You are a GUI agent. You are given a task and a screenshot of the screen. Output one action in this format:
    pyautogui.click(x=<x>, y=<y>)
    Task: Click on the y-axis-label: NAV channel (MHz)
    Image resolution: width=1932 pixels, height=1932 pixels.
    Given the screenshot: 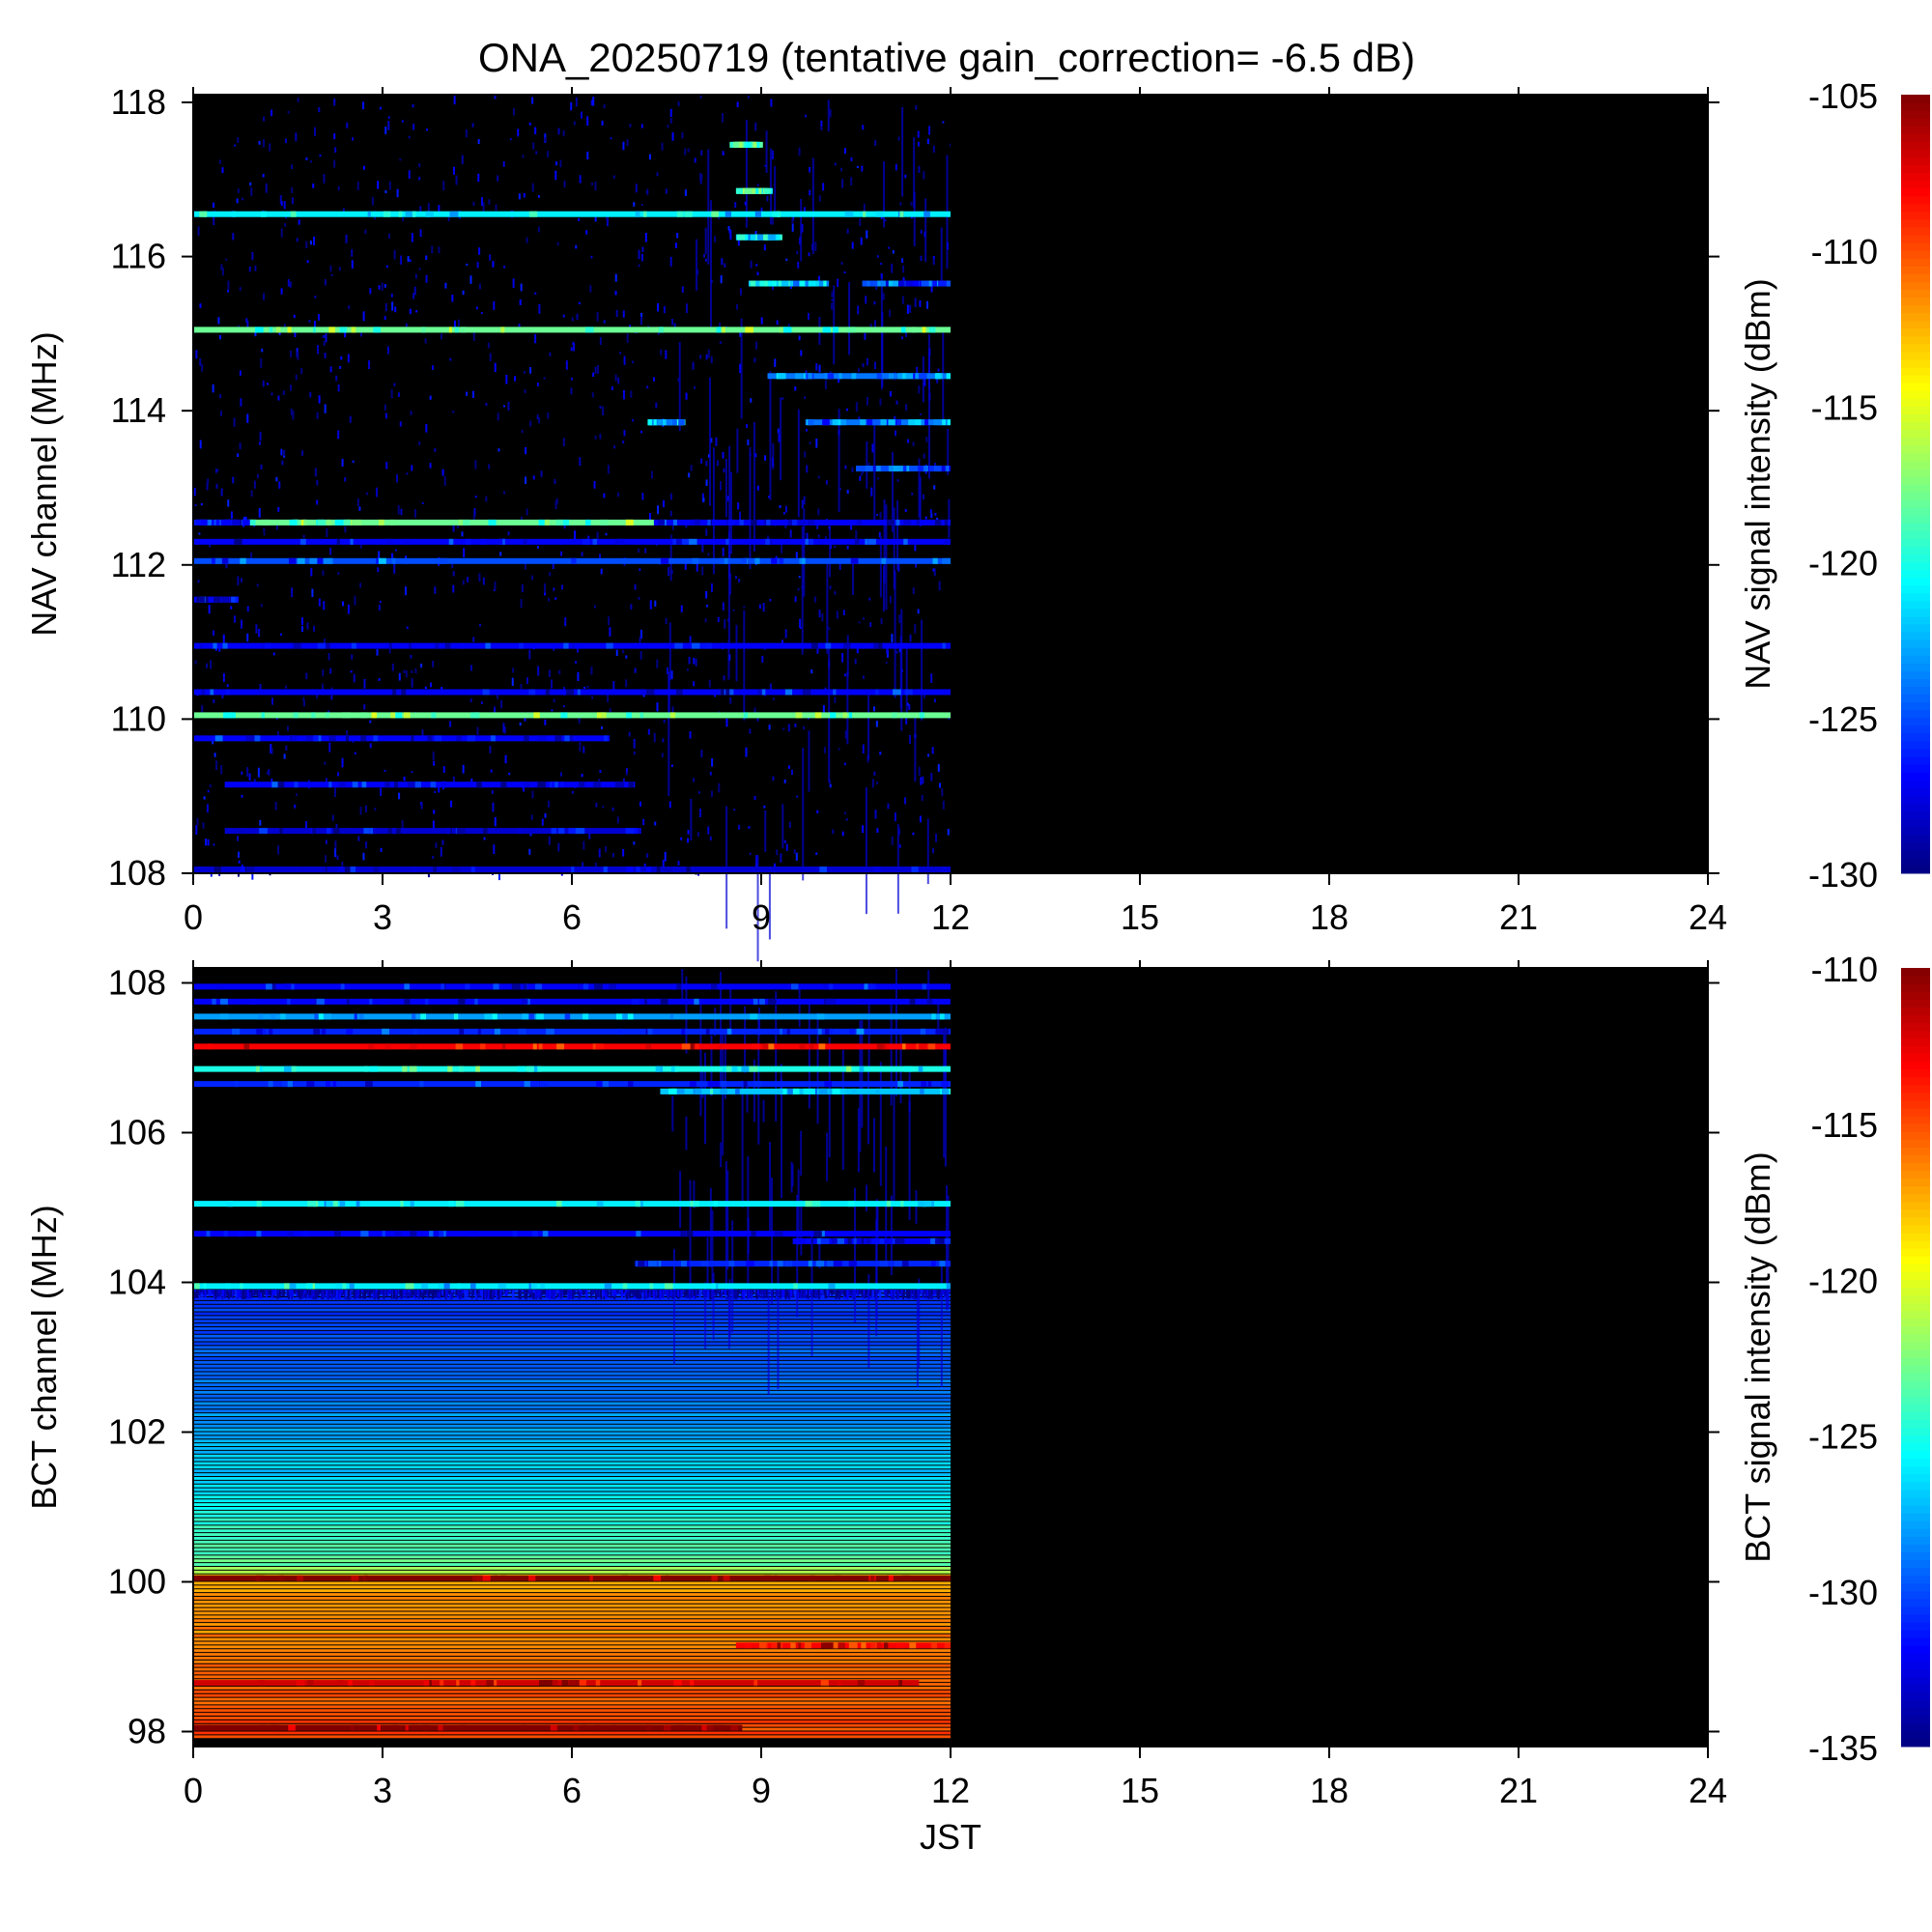 What is the action you would take?
    pyautogui.click(x=44, y=483)
    